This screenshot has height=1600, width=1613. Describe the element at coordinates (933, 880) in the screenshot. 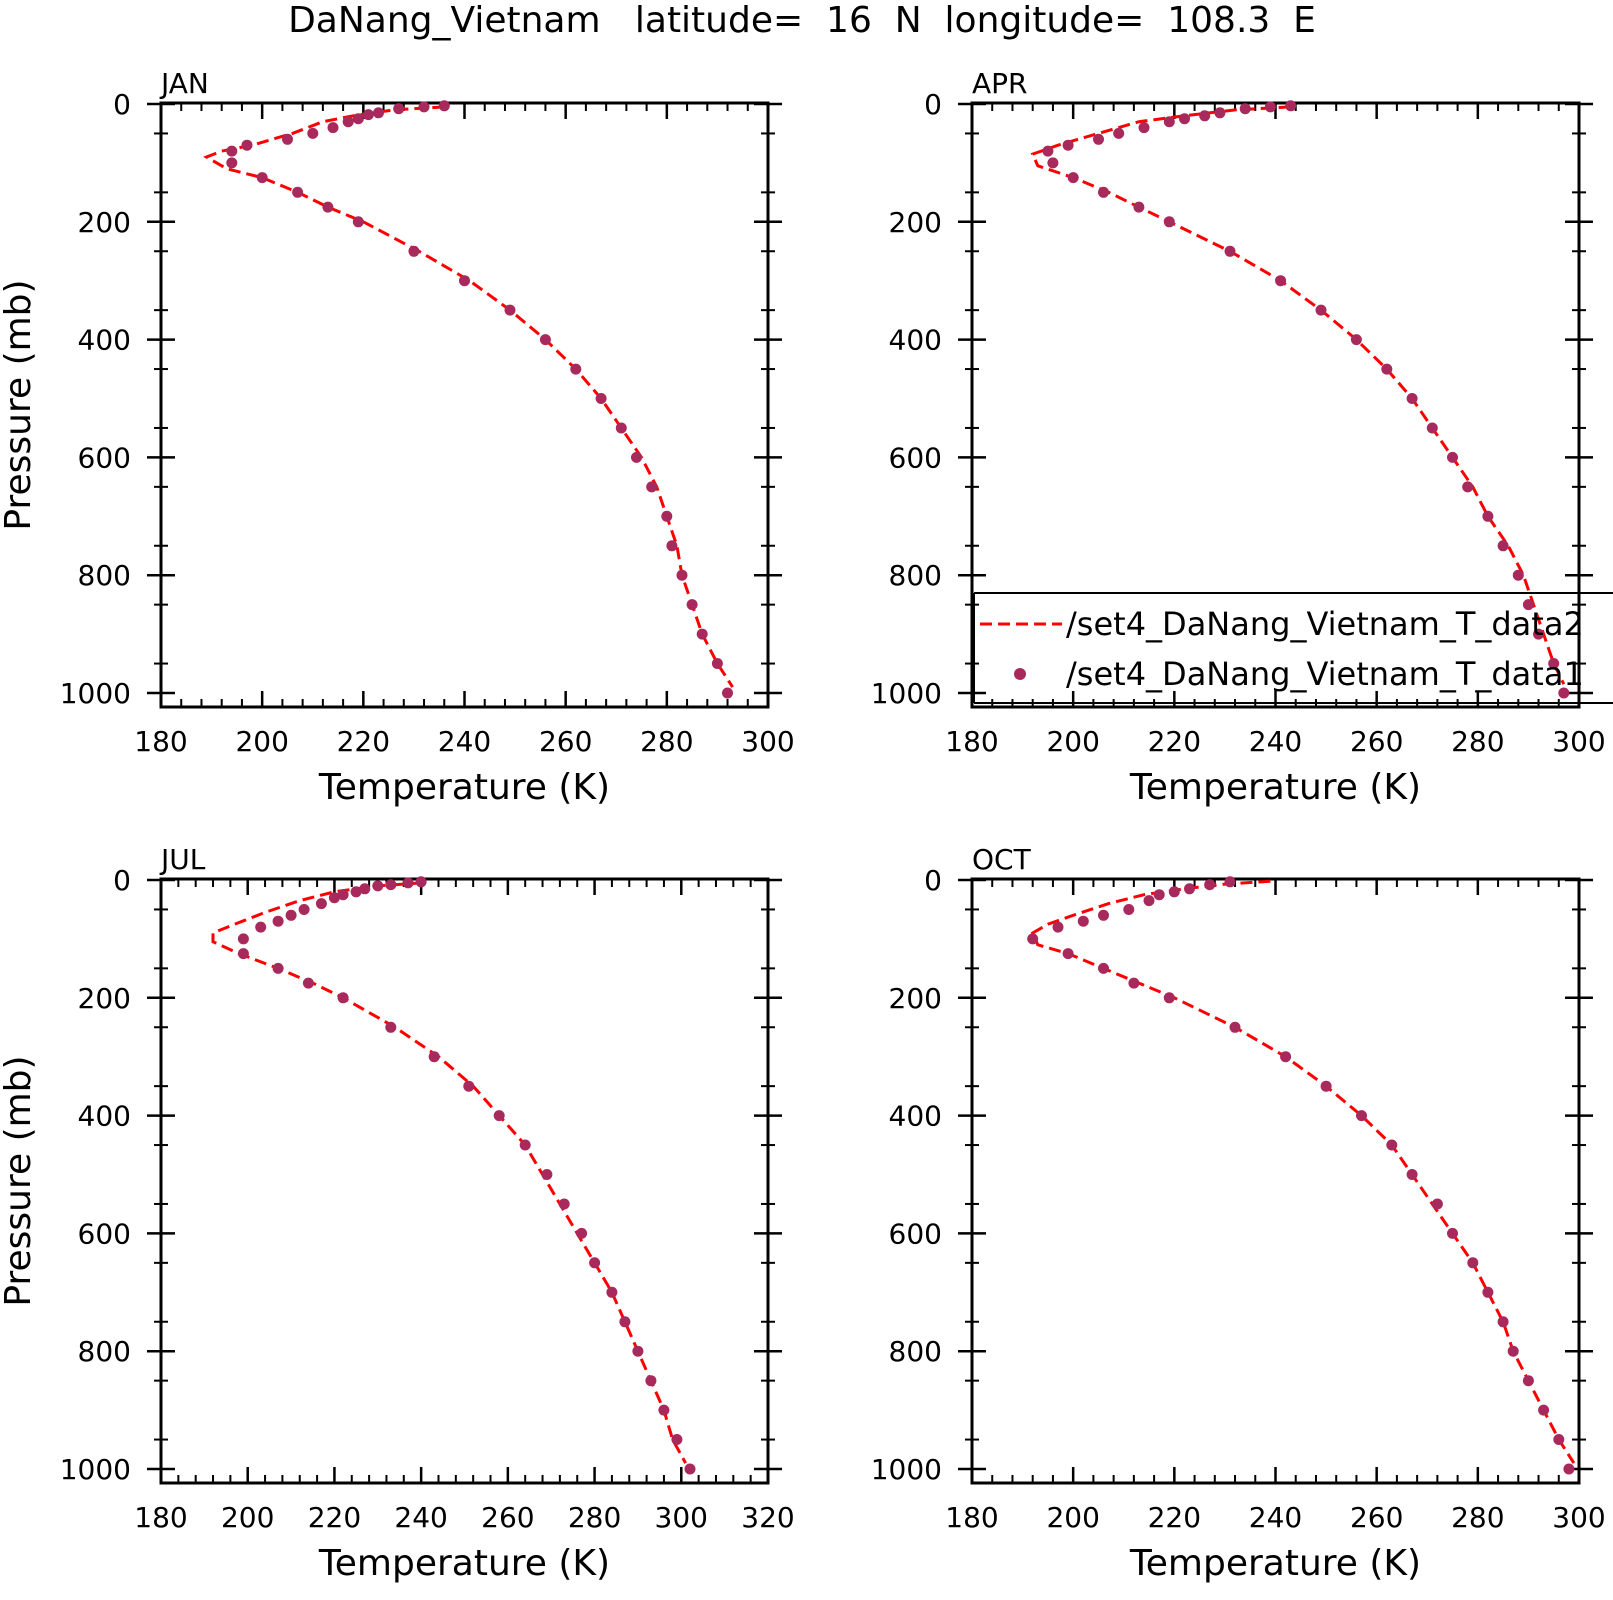

I see `y-tick-label: 0` at that location.